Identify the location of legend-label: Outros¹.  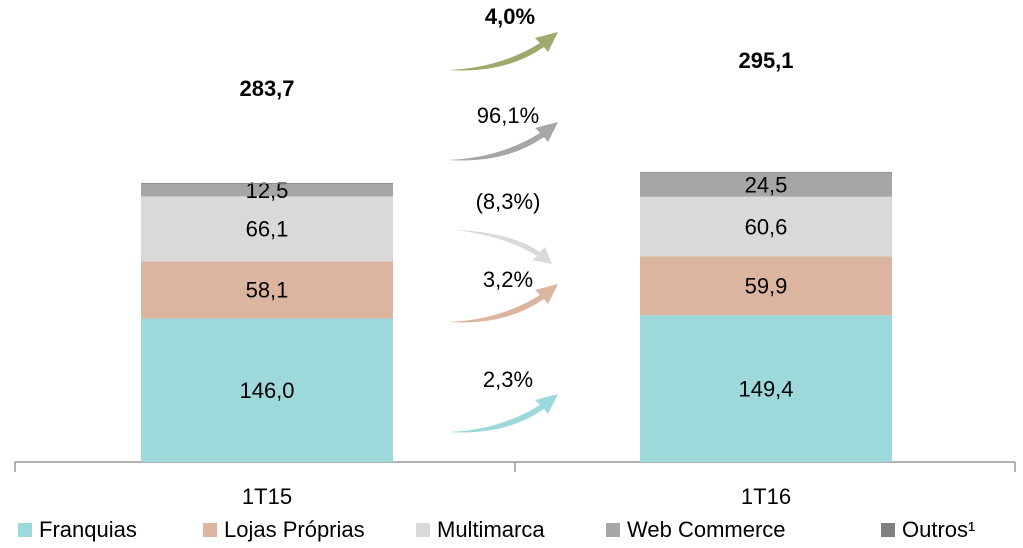
(938, 529).